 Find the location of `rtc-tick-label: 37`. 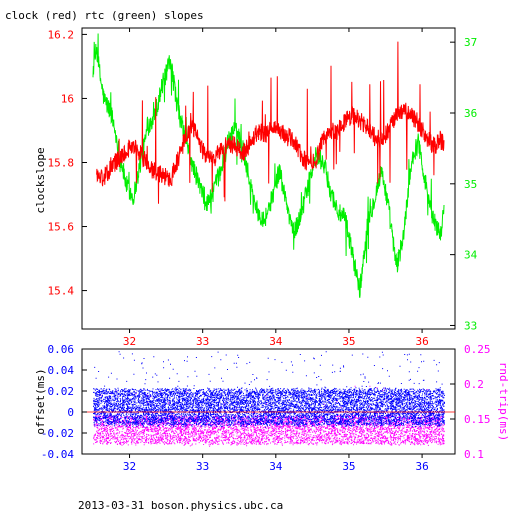

rtc-tick-label: 37 is located at coordinates (470, 42).